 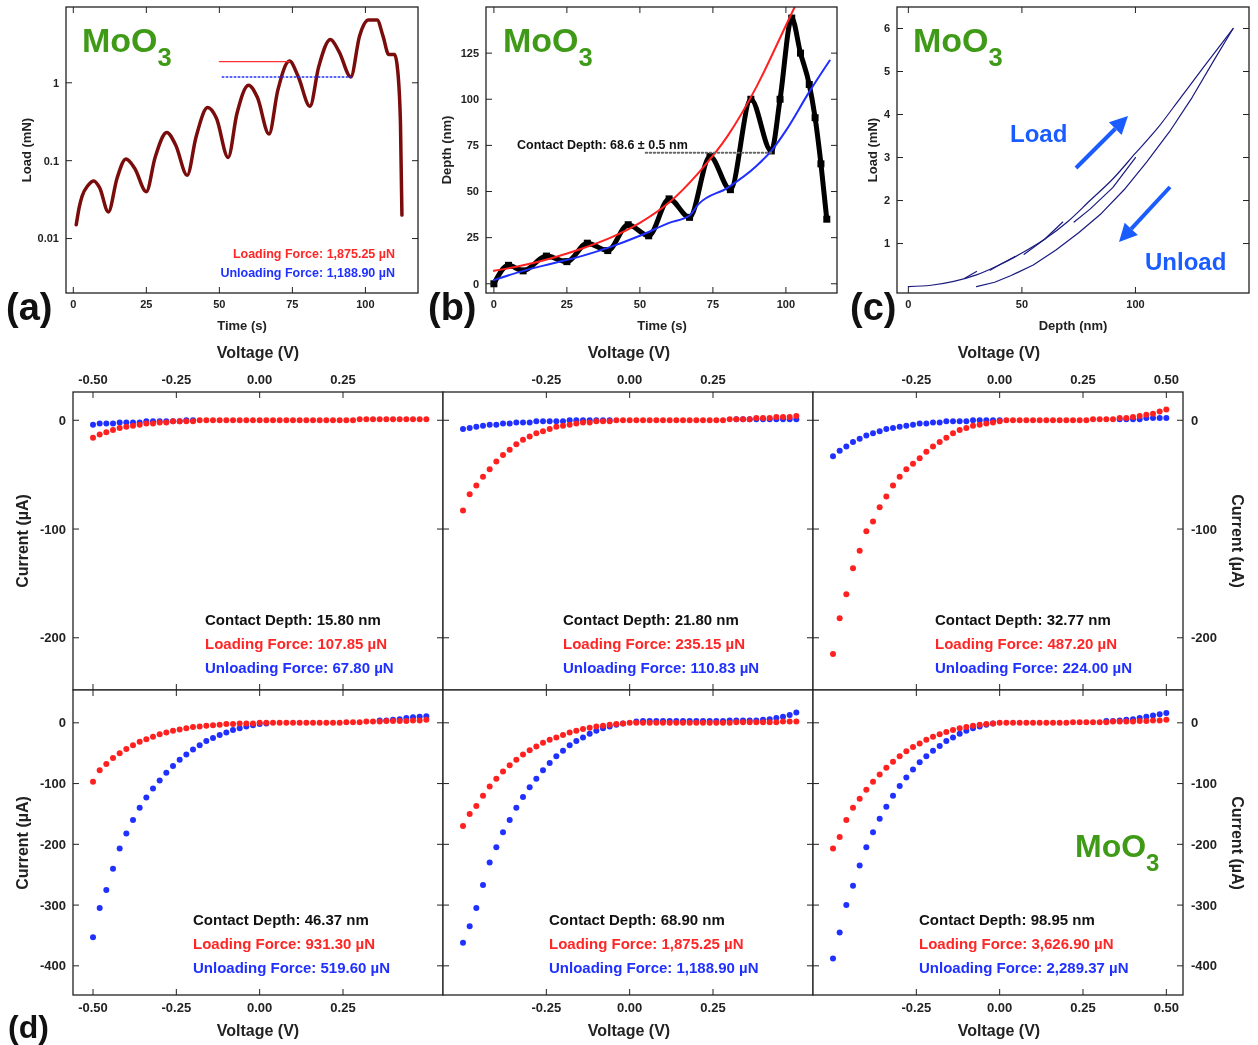 I want to click on x-tick-label: 100, so click(x=365, y=304).